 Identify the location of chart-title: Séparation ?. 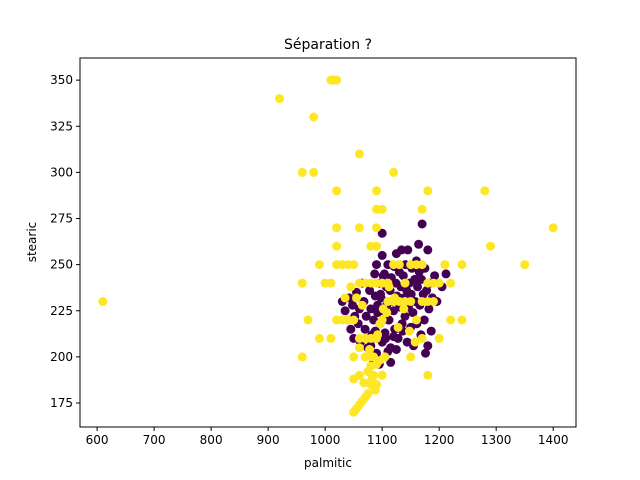
(328, 45).